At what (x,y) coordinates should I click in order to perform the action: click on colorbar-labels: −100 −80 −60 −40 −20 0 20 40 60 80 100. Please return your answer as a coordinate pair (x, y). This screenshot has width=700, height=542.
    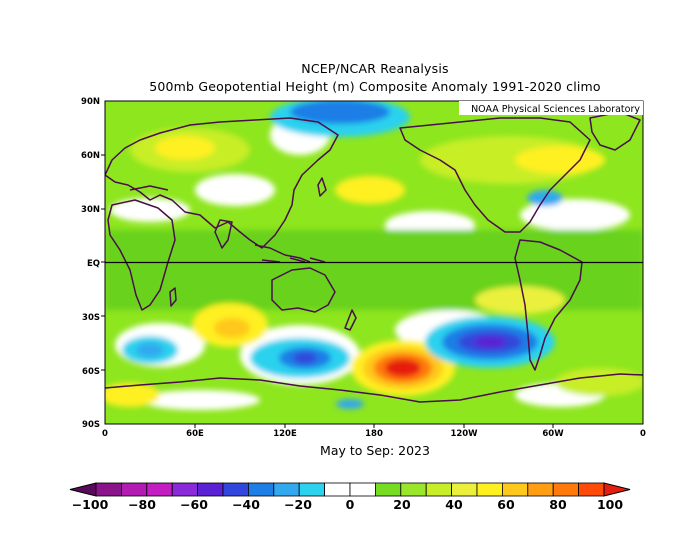
    Looking at the image, I should click on (348, 504).